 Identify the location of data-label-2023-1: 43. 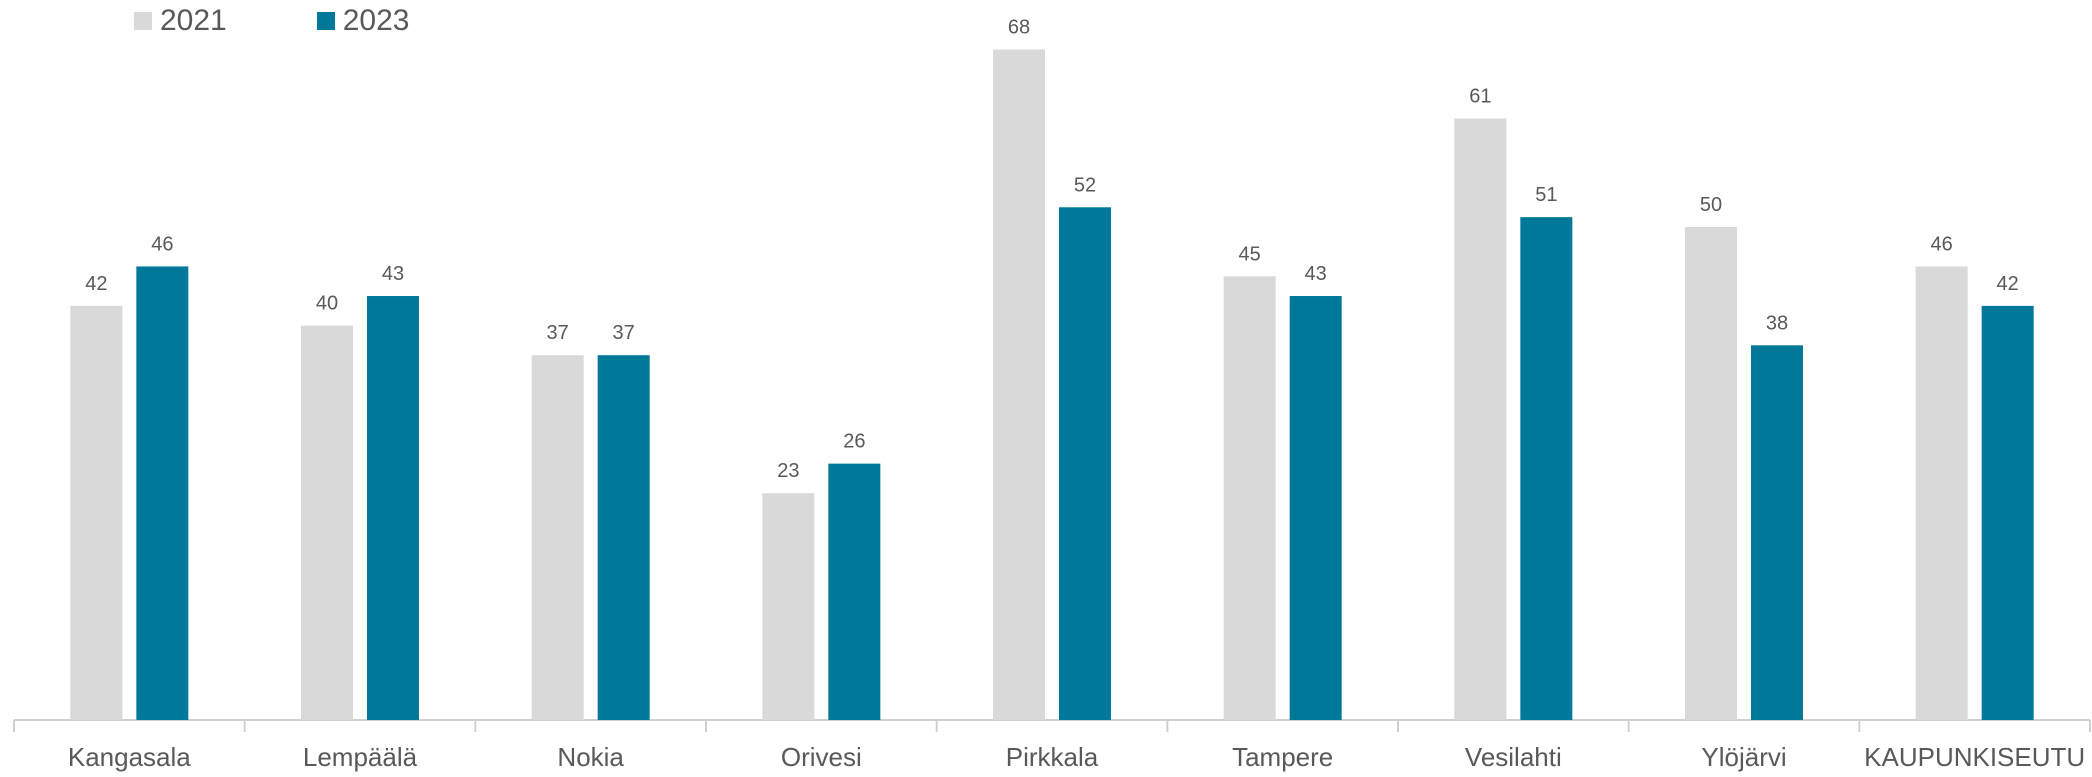
(393, 274).